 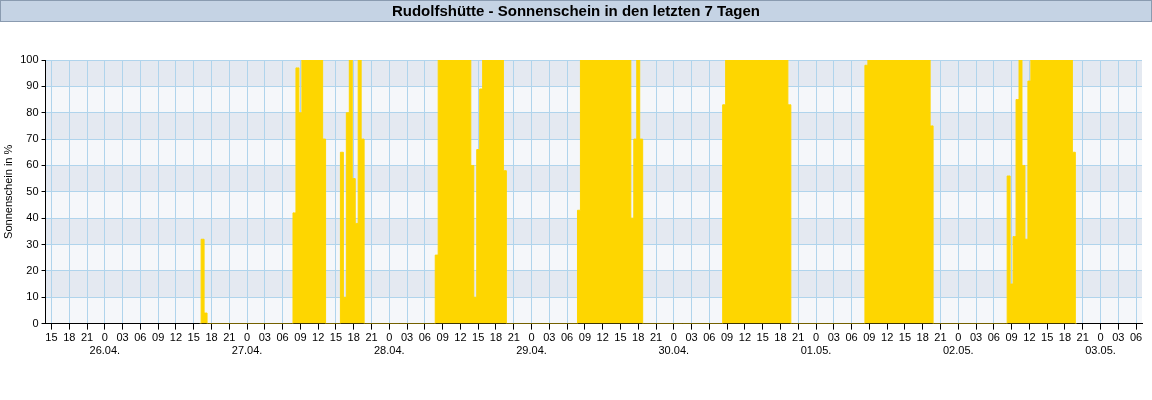 I want to click on chart-title: Rudolfshütte - Sonnenschein in den letzten 7 Tagen, so click(x=576, y=11).